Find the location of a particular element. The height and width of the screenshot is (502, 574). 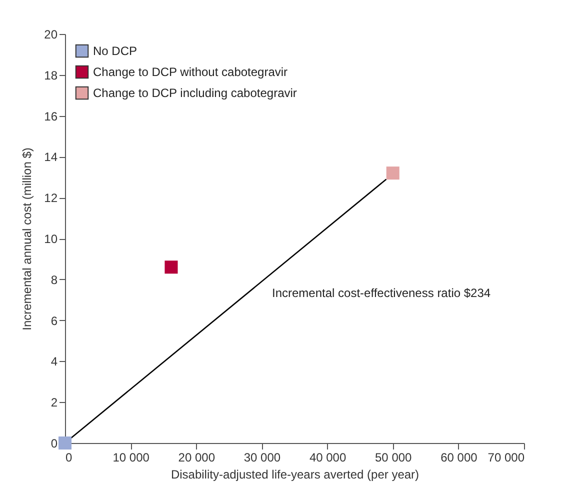

y-tick-label: 12 is located at coordinates (51, 198).